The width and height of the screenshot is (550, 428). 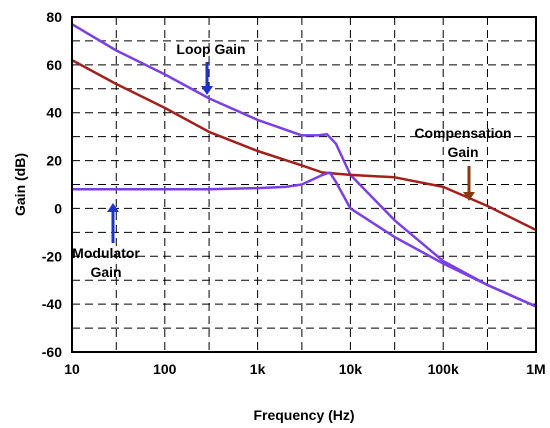 I want to click on annotation-text: Modulator, so click(x=106, y=253).